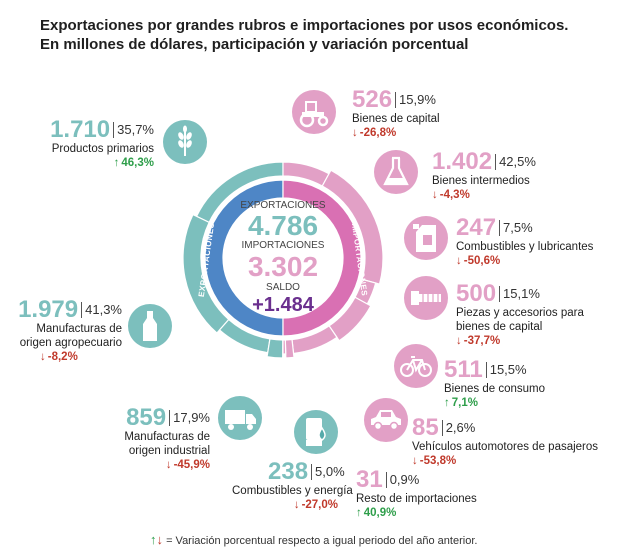  I want to click on label: Combustibles y energía, so click(292, 491).